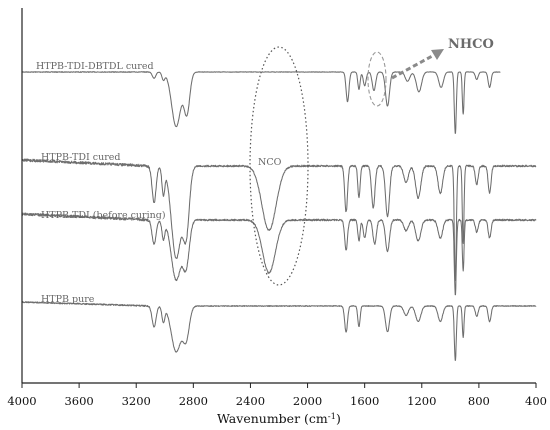 This screenshot has width=550, height=430. What do you see at coordinates (307, 401) in the screenshot?
I see `x-tick-label: 2000` at bounding box center [307, 401].